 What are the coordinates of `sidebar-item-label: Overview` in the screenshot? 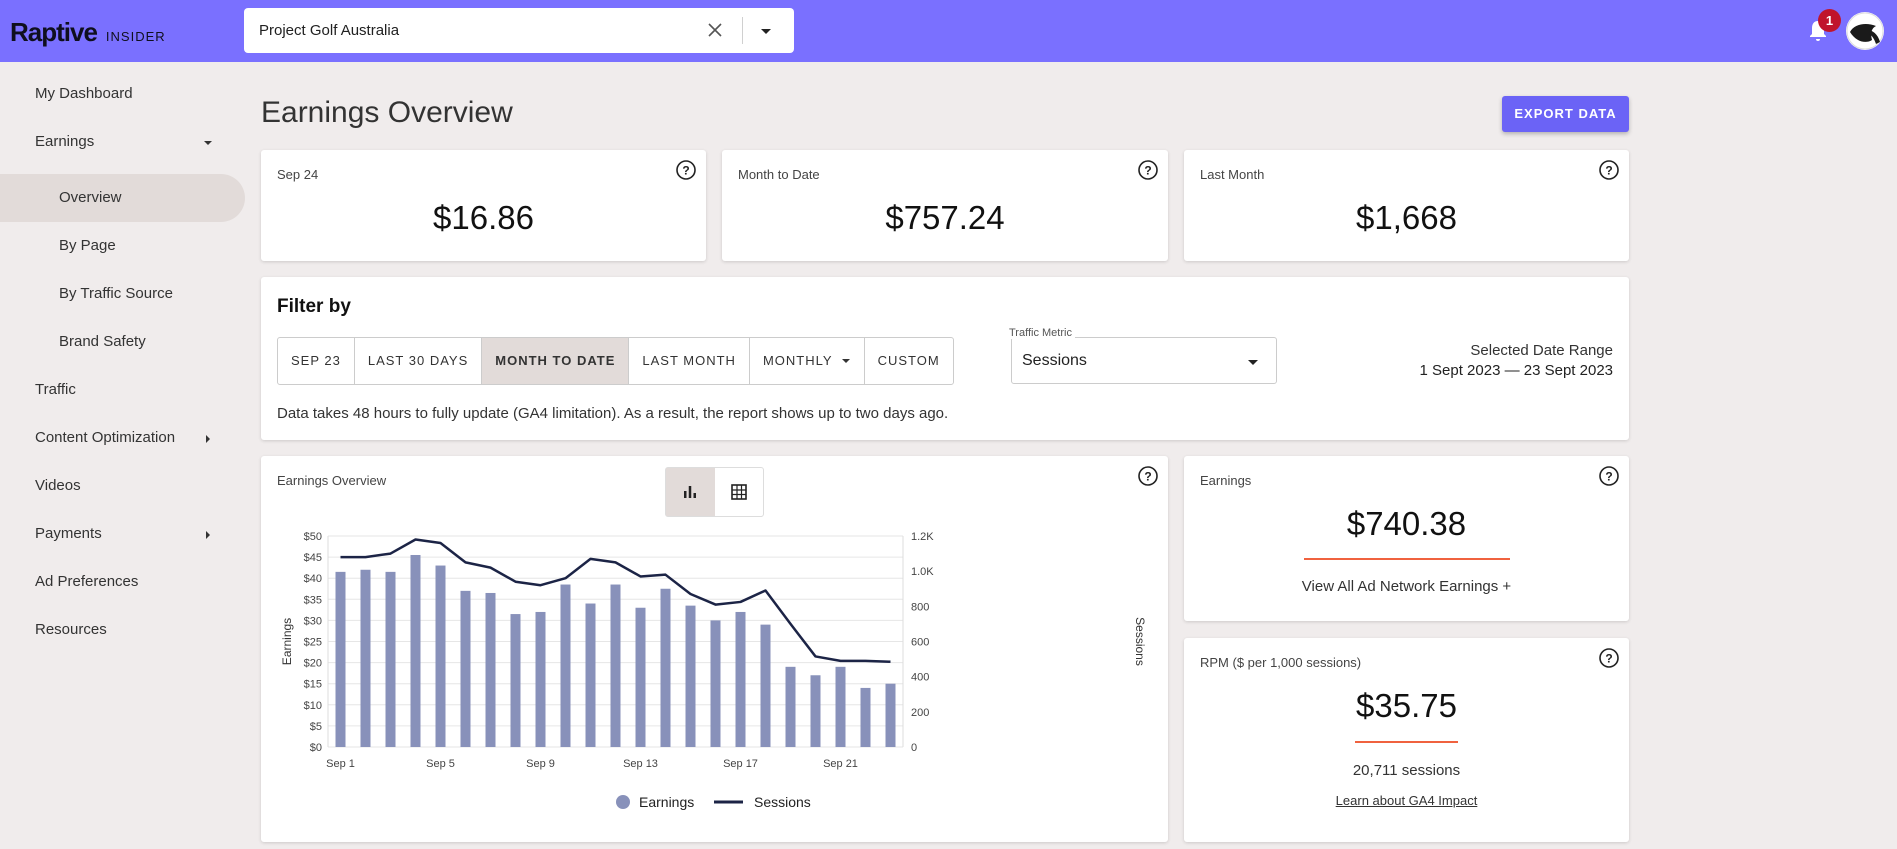 It's located at (90, 197).